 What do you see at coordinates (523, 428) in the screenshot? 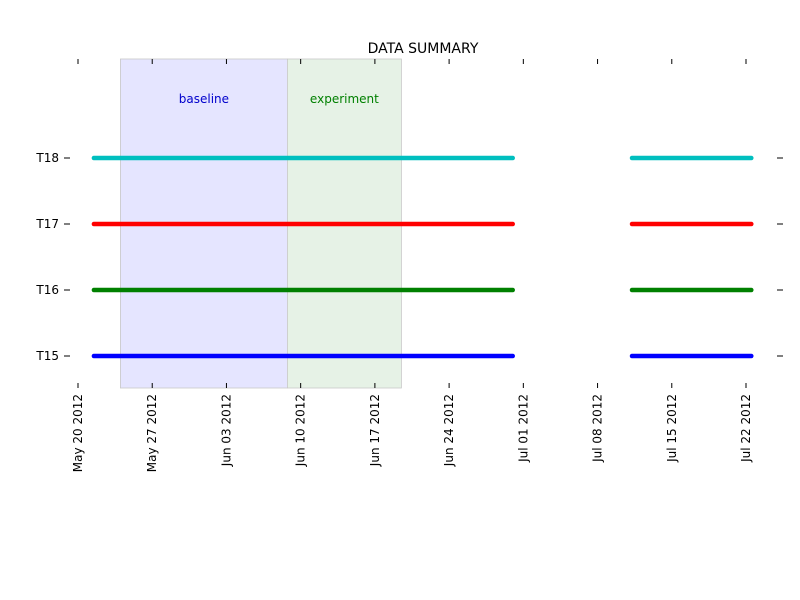
I see `x-tick-label: Jul 01 2012` at bounding box center [523, 428].